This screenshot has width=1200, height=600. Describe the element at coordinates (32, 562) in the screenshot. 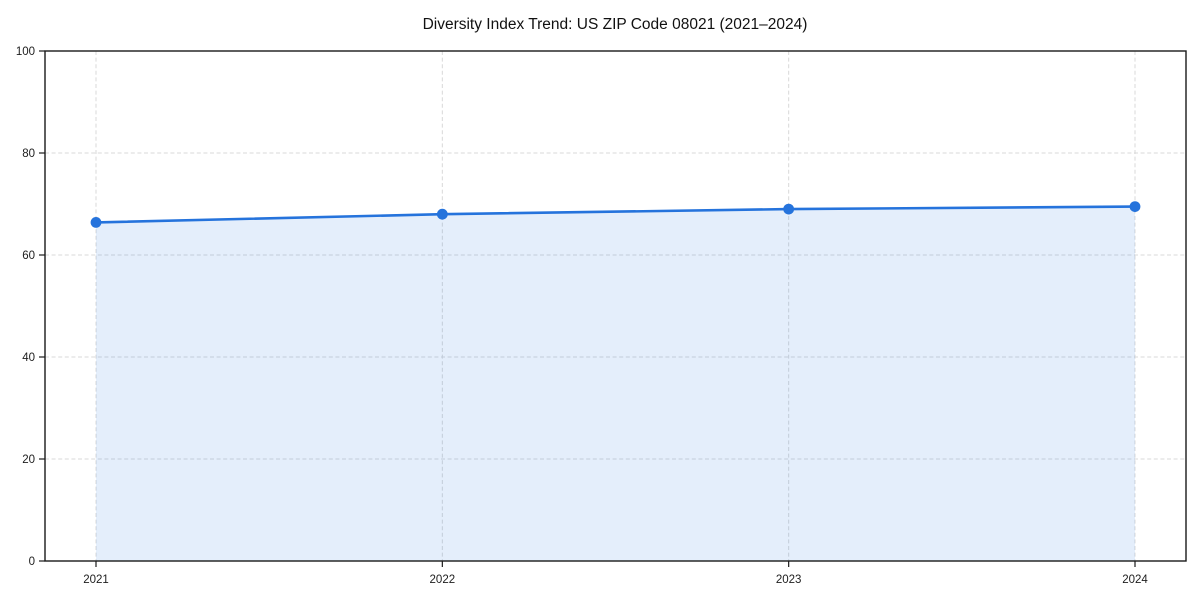

I see `y-tick-label: 0` at that location.